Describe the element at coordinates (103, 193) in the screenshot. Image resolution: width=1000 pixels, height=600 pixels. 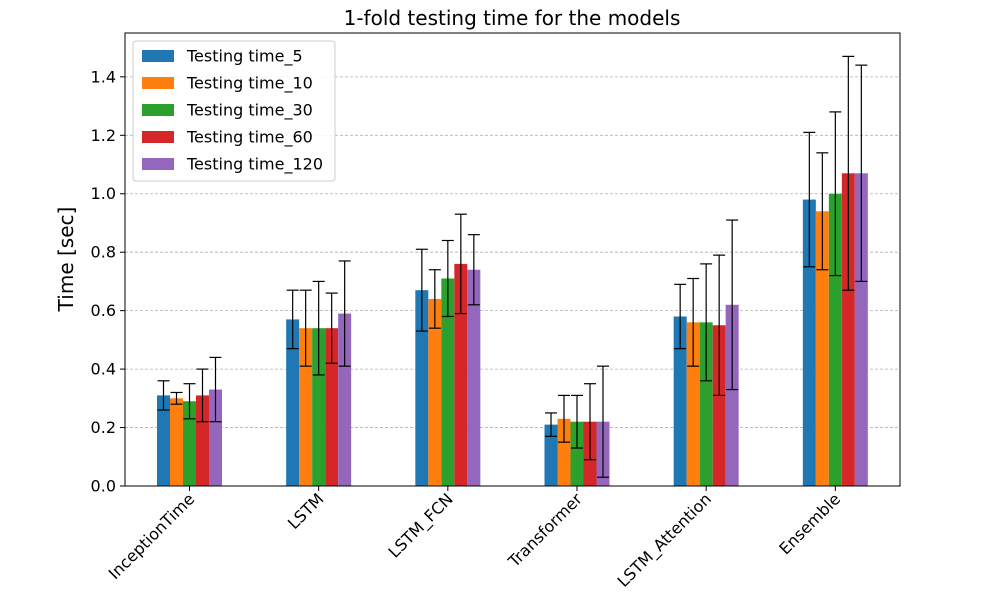
I see `y-tick-label: 1.0` at that location.